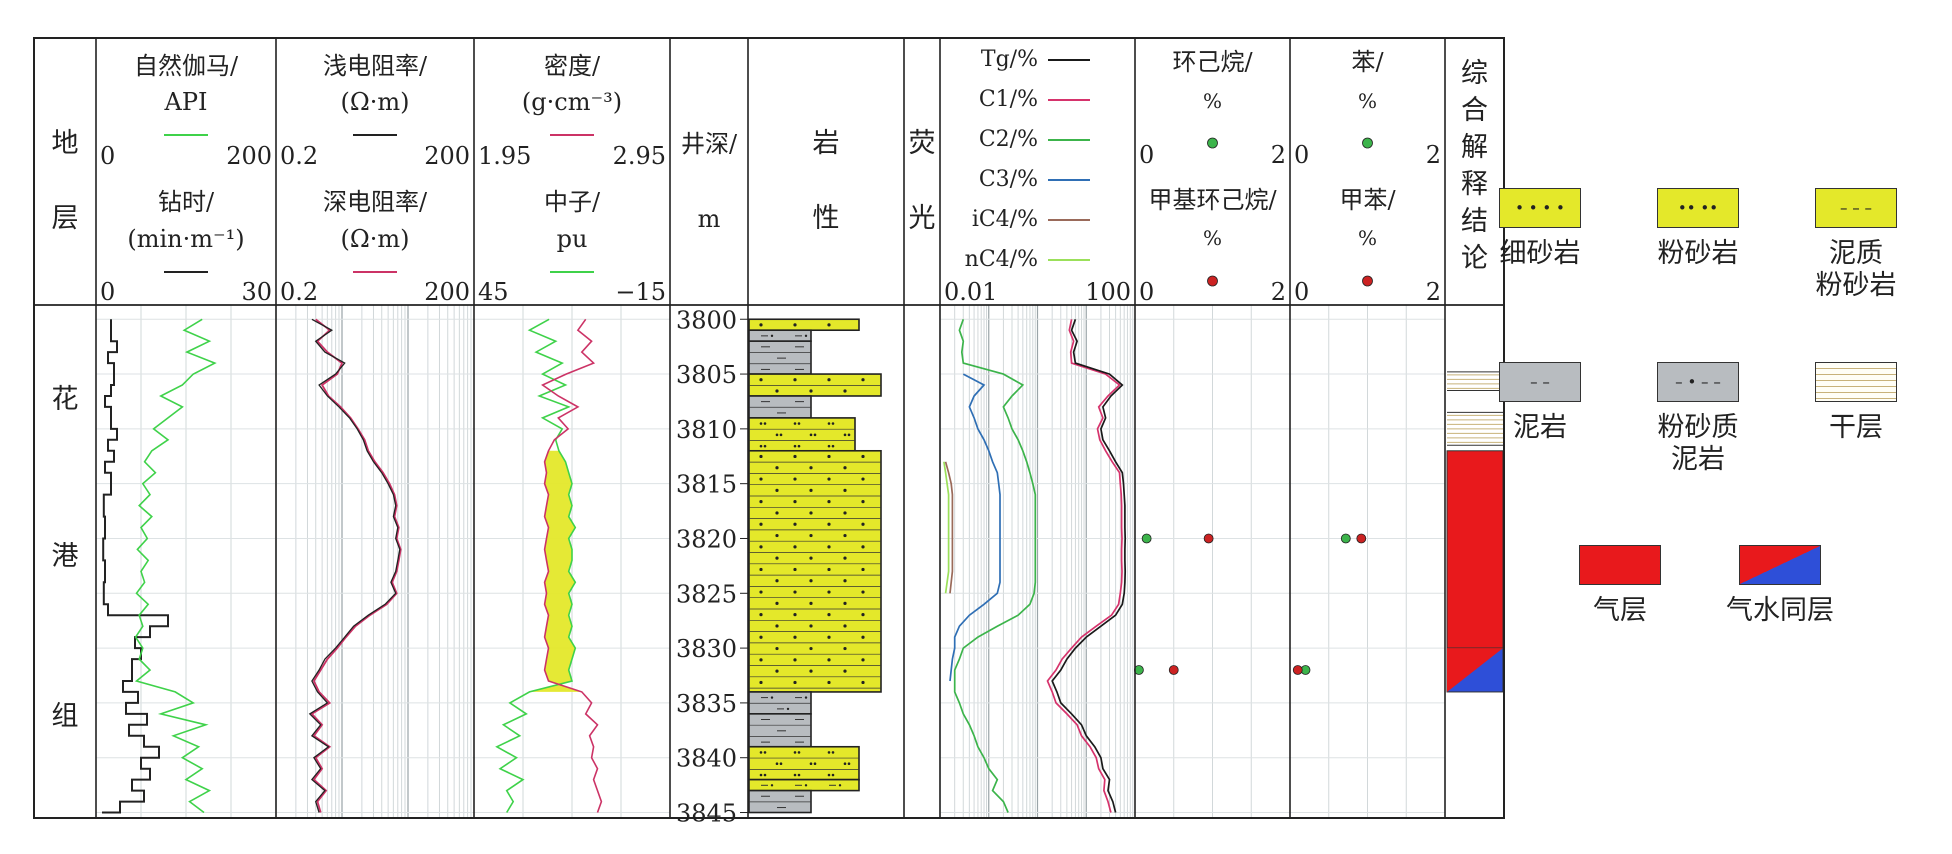  What do you see at coordinates (65, 399) in the screenshot?
I see `formation-name-char: 花` at bounding box center [65, 399].